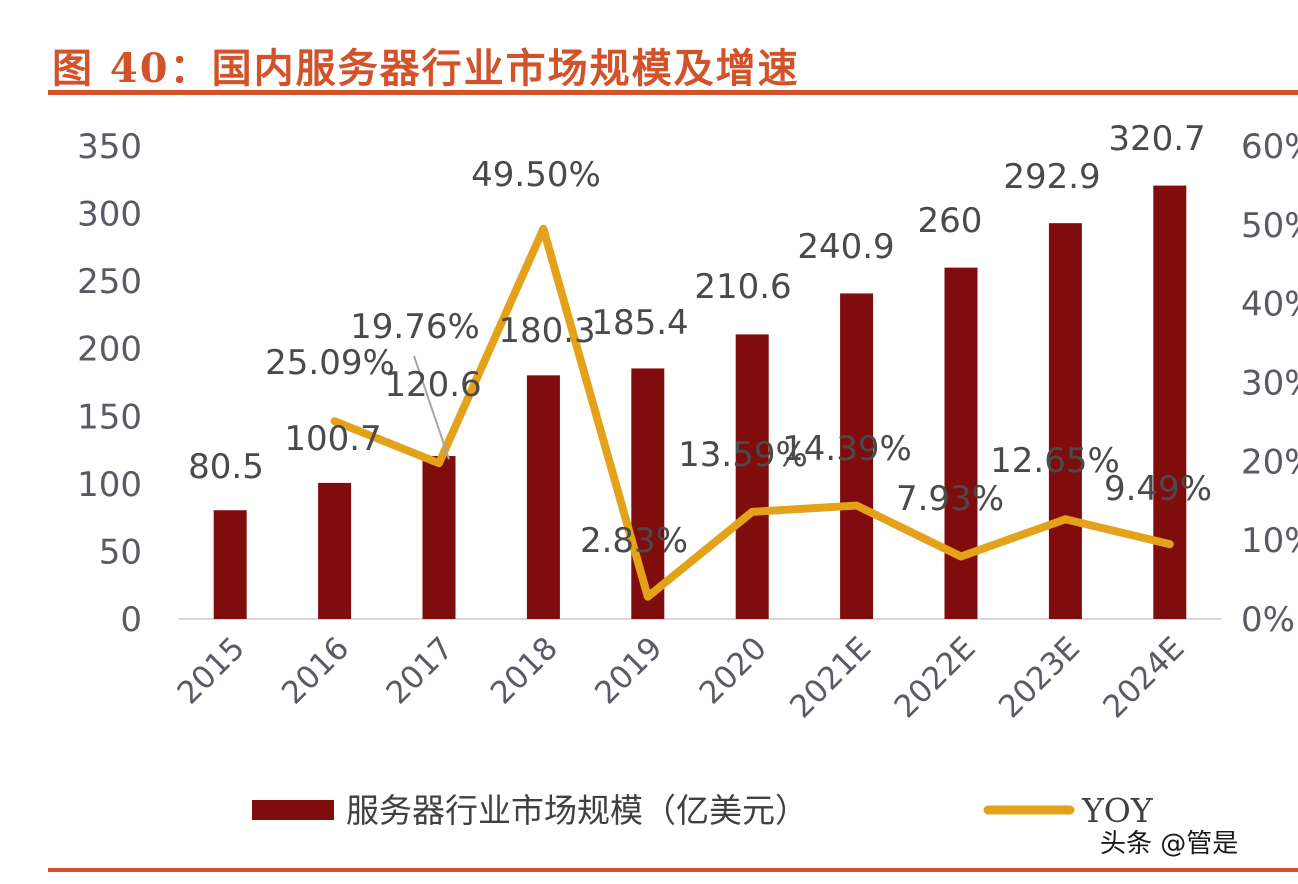 This screenshot has height=884, width=1298. Describe the element at coordinates (109, 350) in the screenshot. I see `left-tick-label: 200` at that location.